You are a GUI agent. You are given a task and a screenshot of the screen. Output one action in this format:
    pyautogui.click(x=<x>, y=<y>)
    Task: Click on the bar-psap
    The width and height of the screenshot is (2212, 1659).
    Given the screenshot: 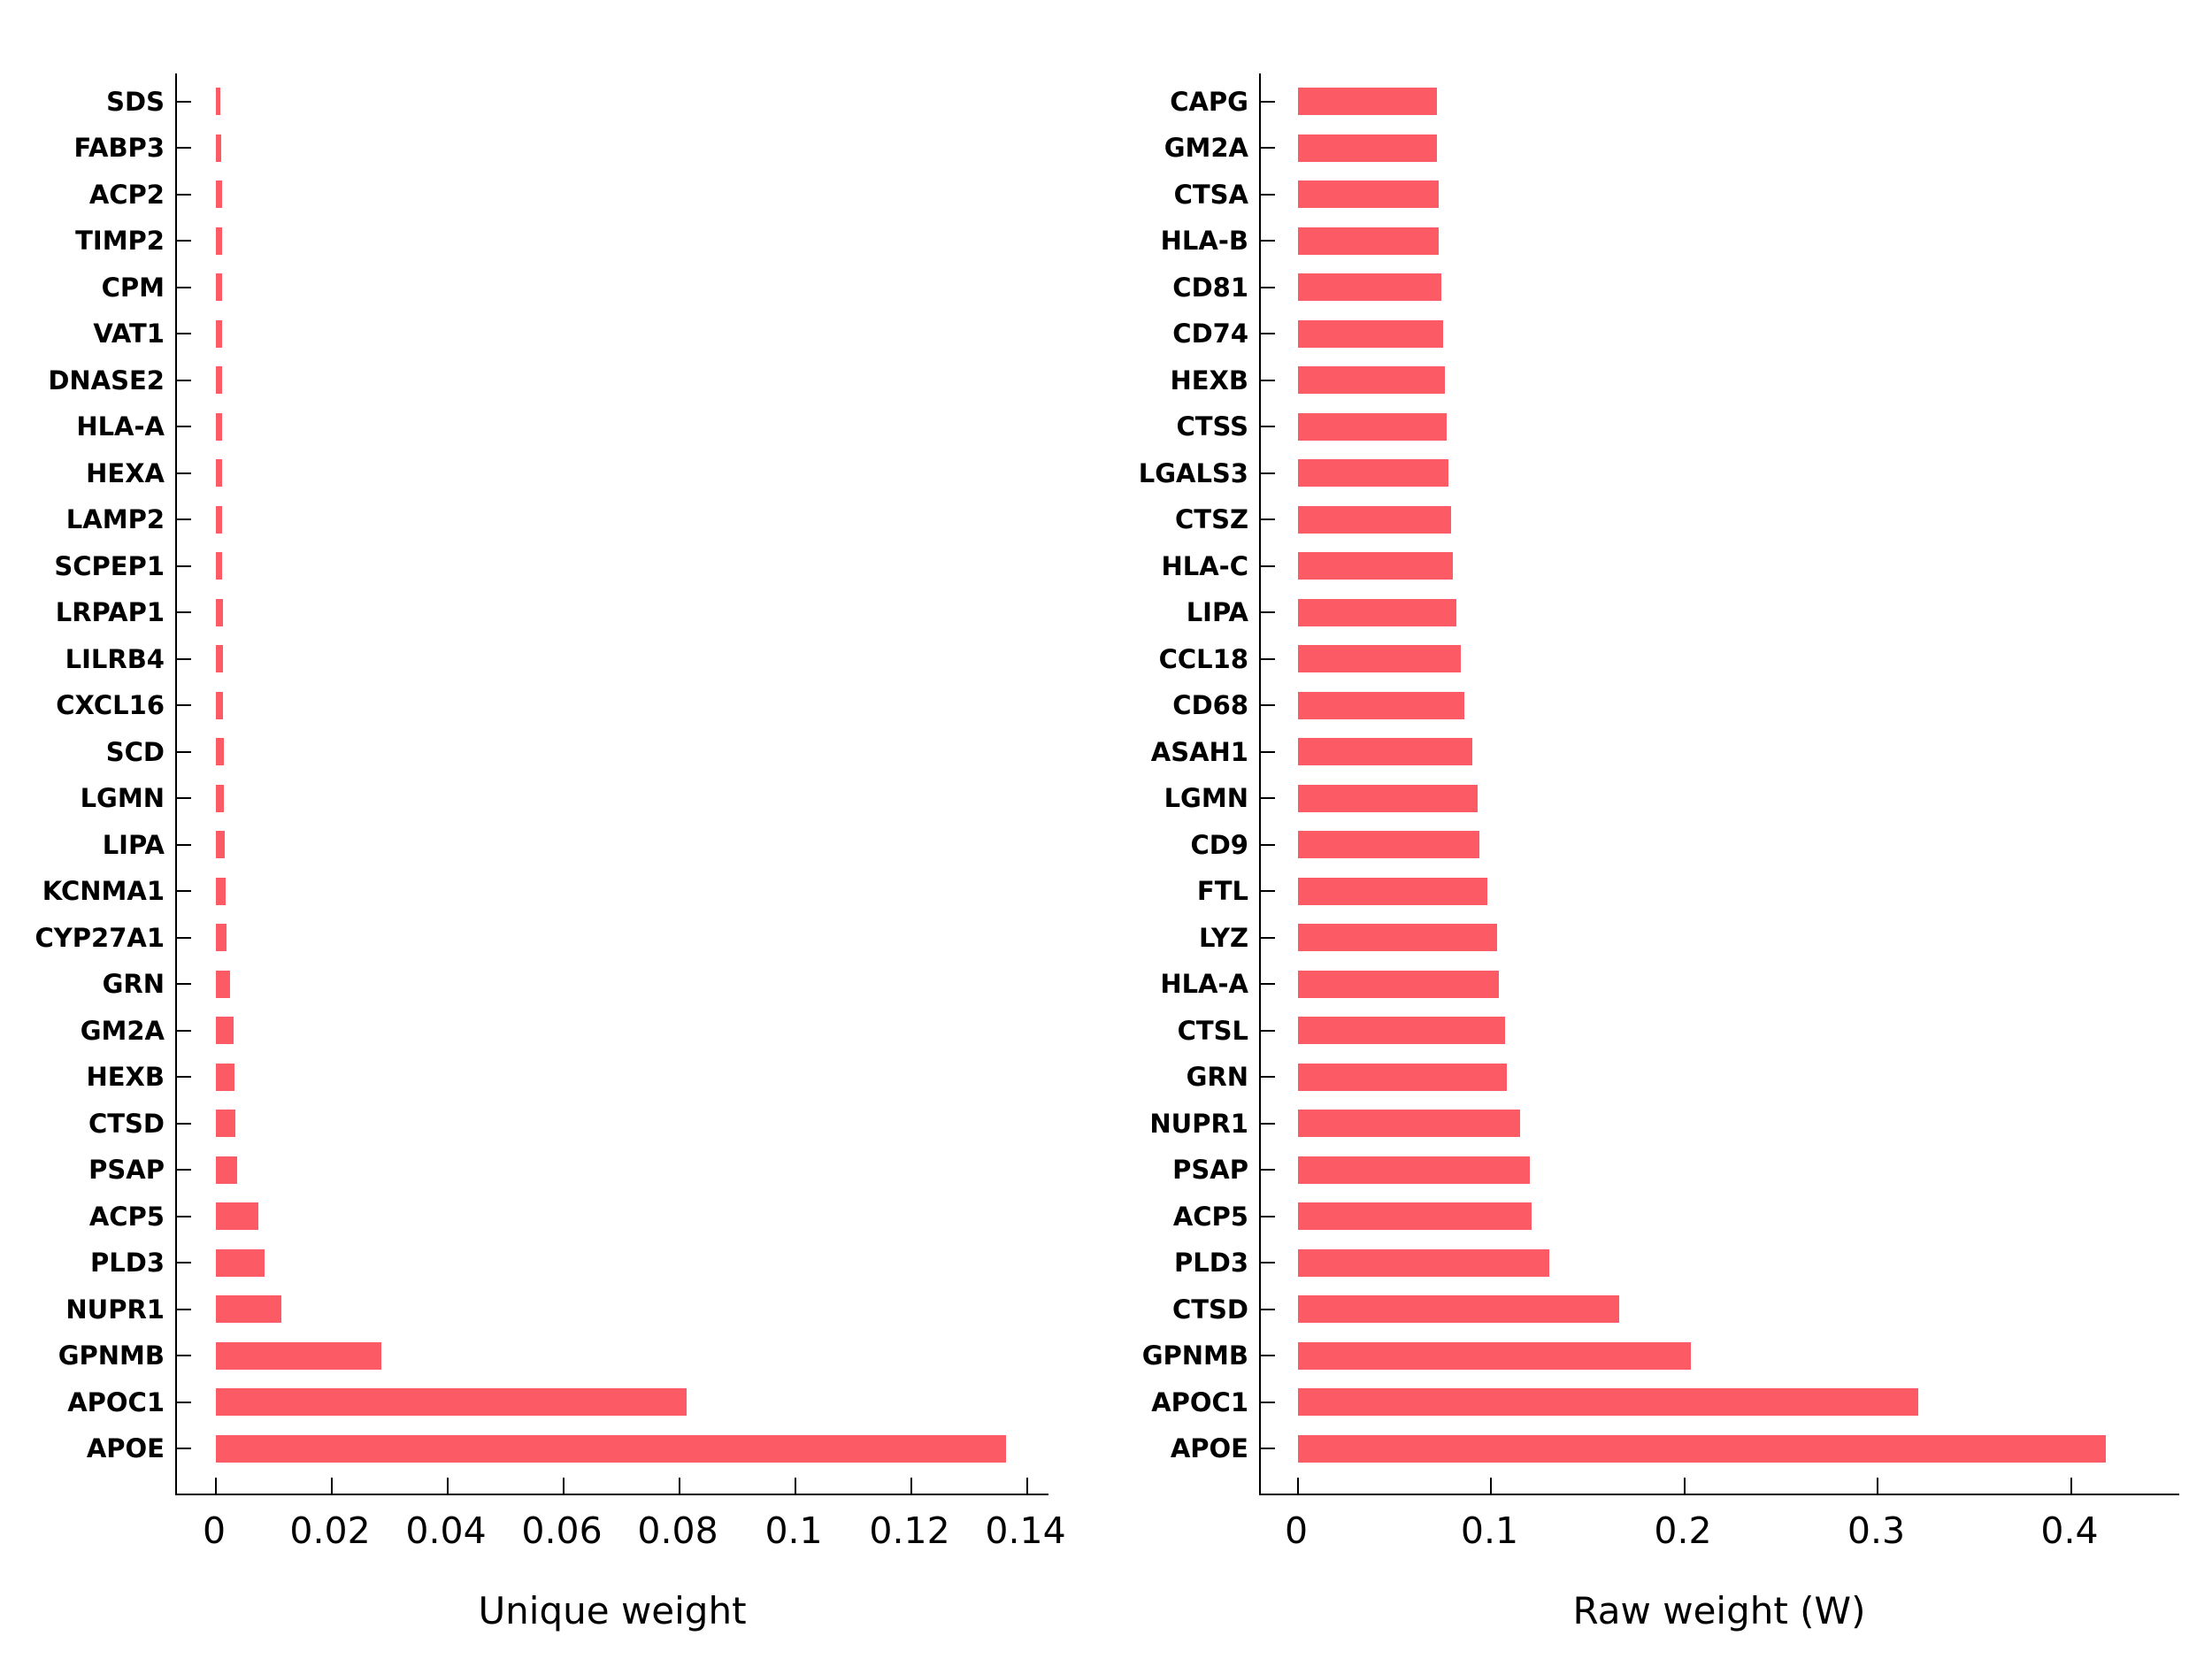 What is the action you would take?
    pyautogui.click(x=1414, y=1170)
    